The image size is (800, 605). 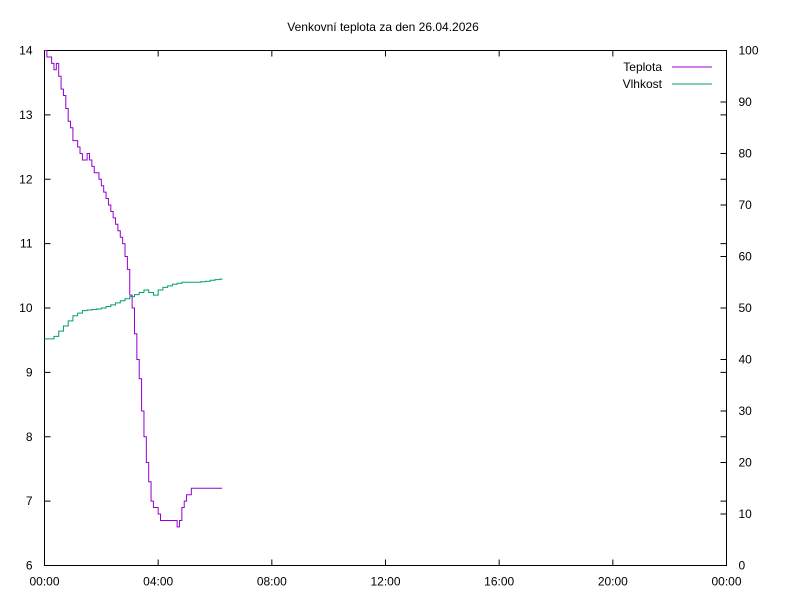 What do you see at coordinates (742, 566) in the screenshot?
I see `y2-tick-label: 0` at bounding box center [742, 566].